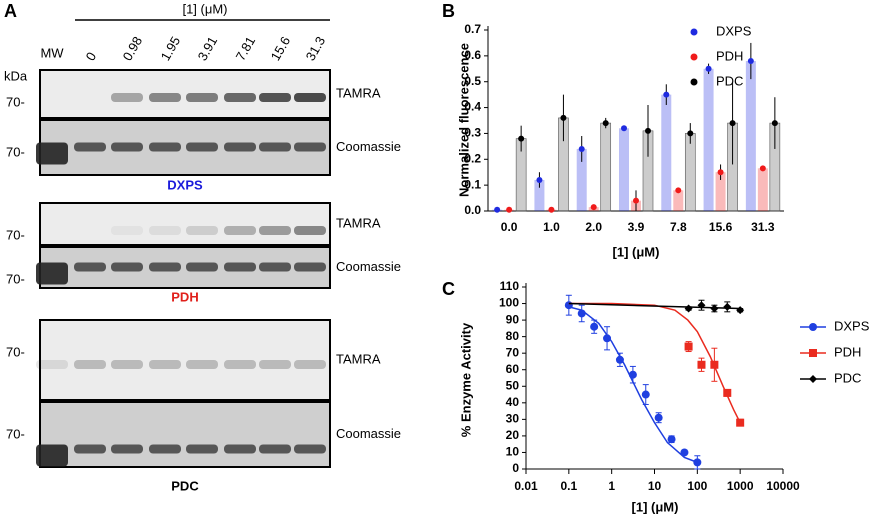  What do you see at coordinates (472, 210) in the screenshot?
I see `y-tick-label: 0.0` at bounding box center [472, 210].